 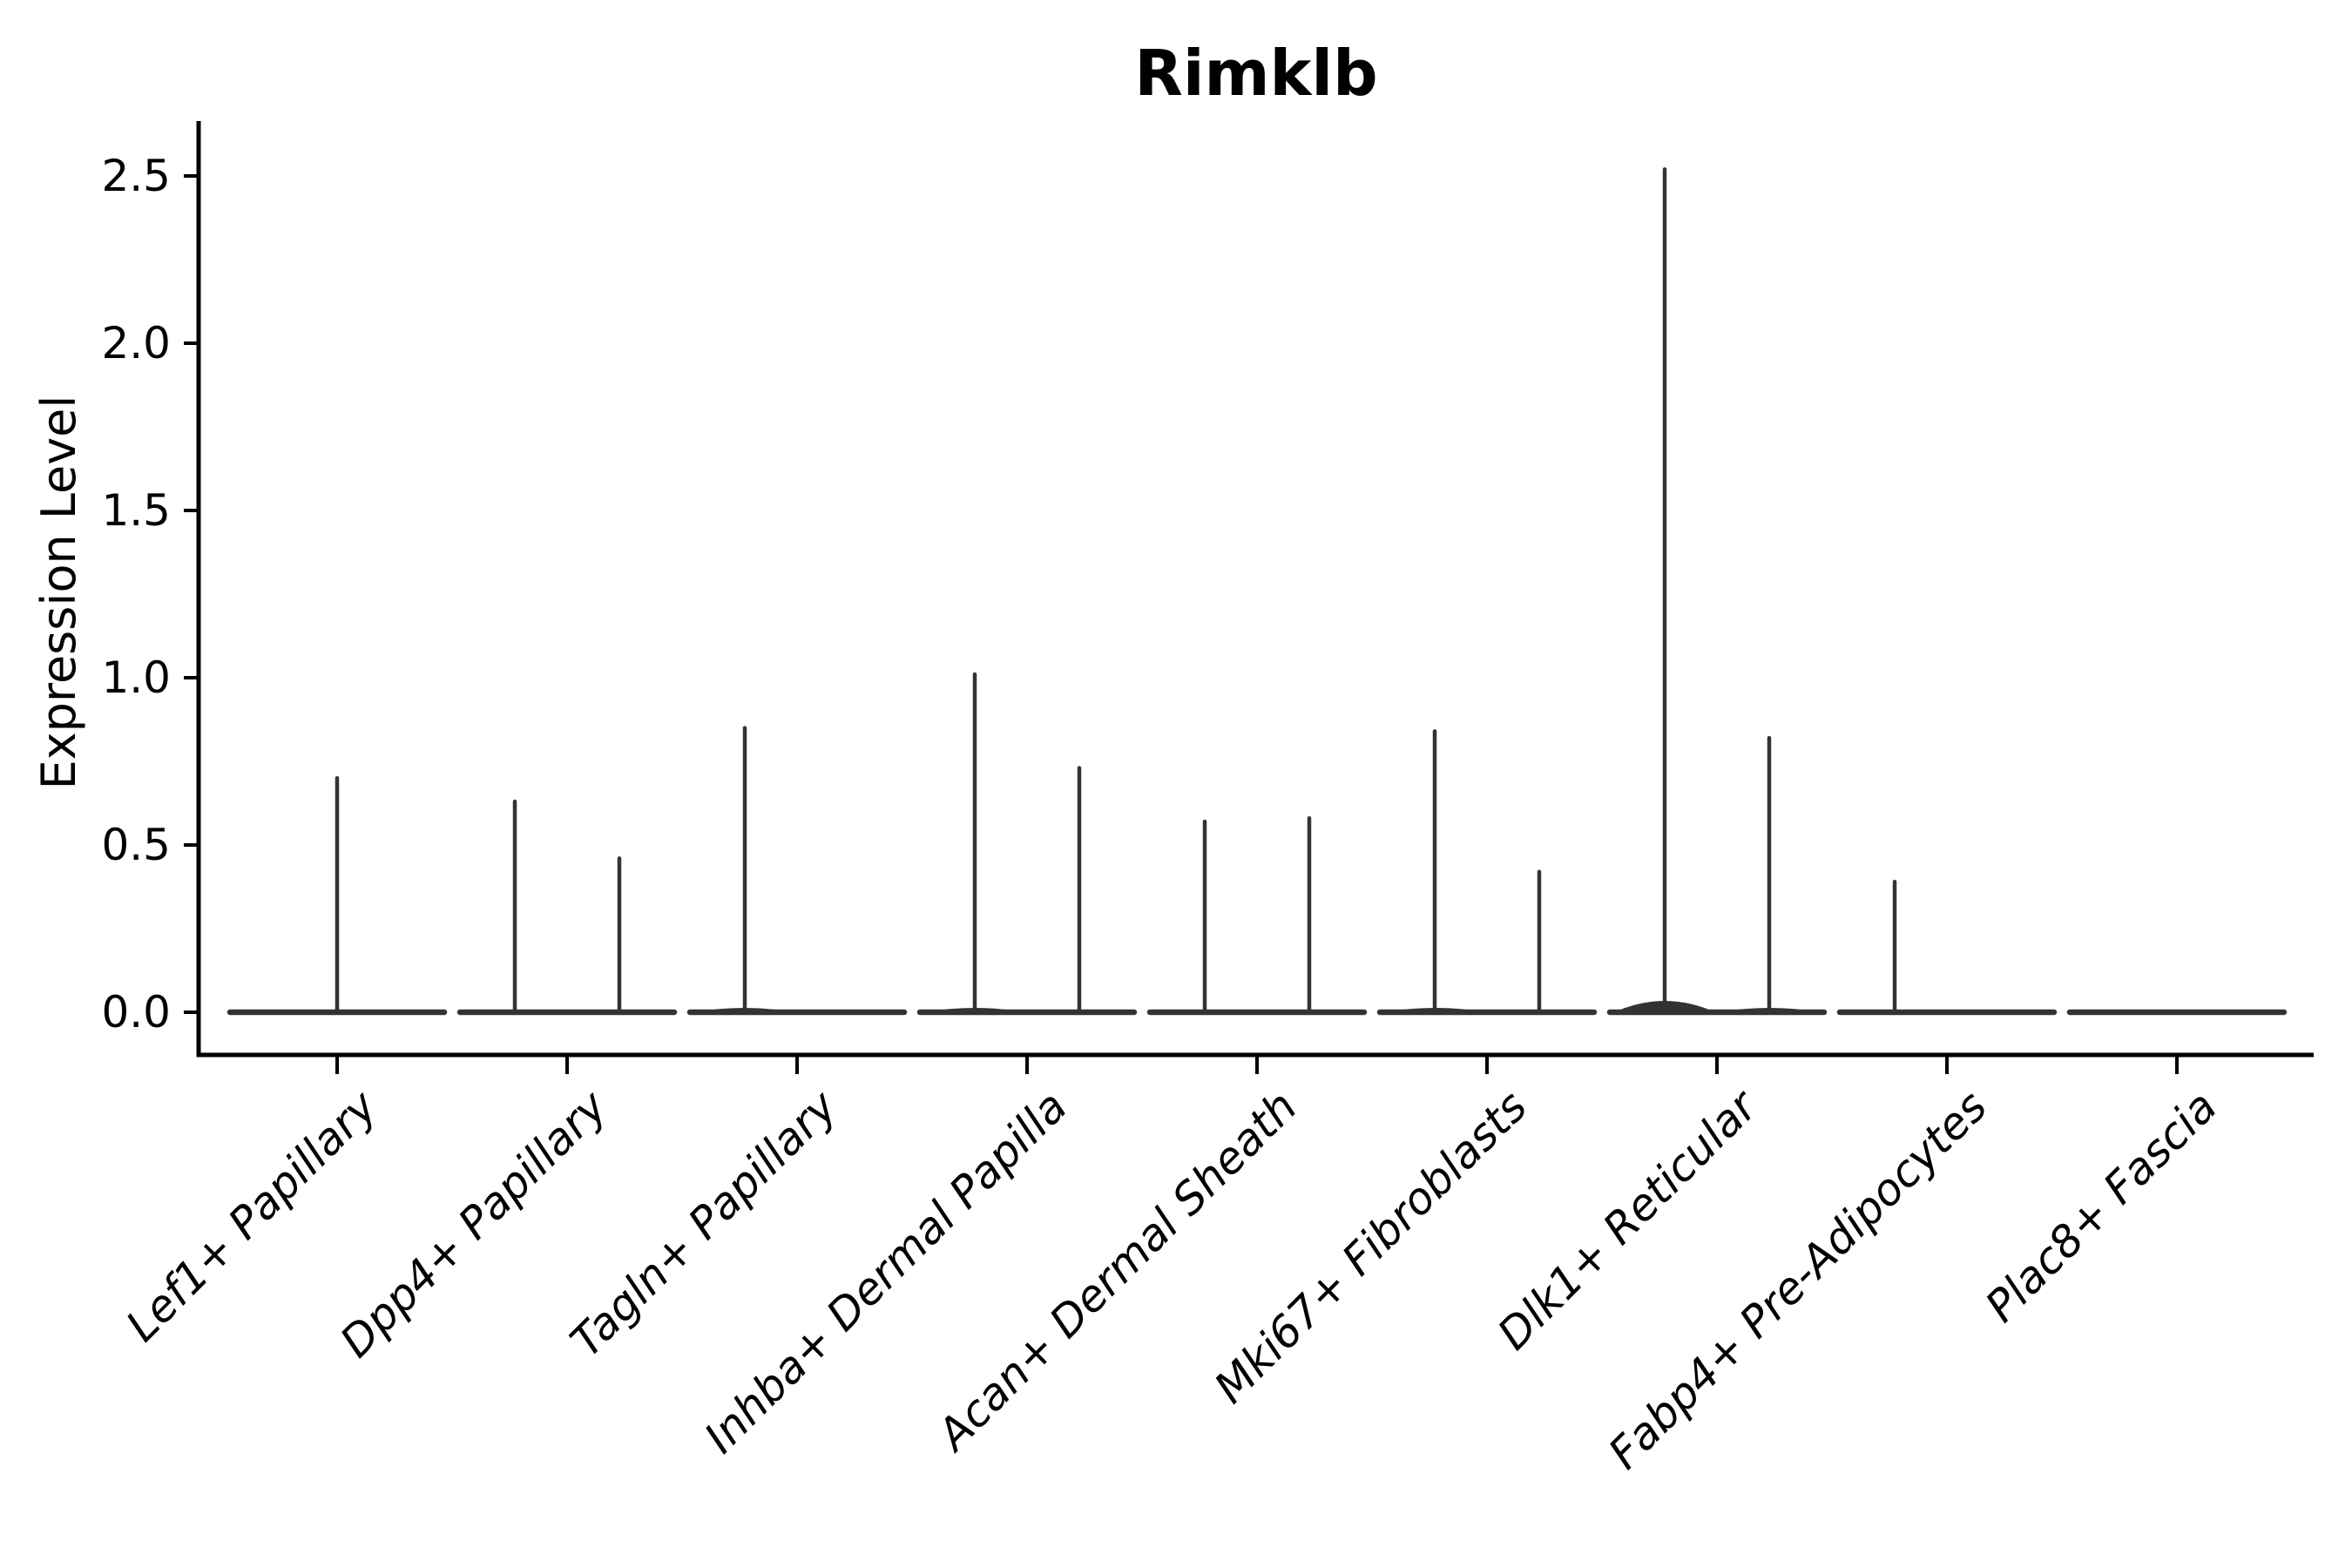 I want to click on chart-title: Rimklb, so click(x=1256, y=74).